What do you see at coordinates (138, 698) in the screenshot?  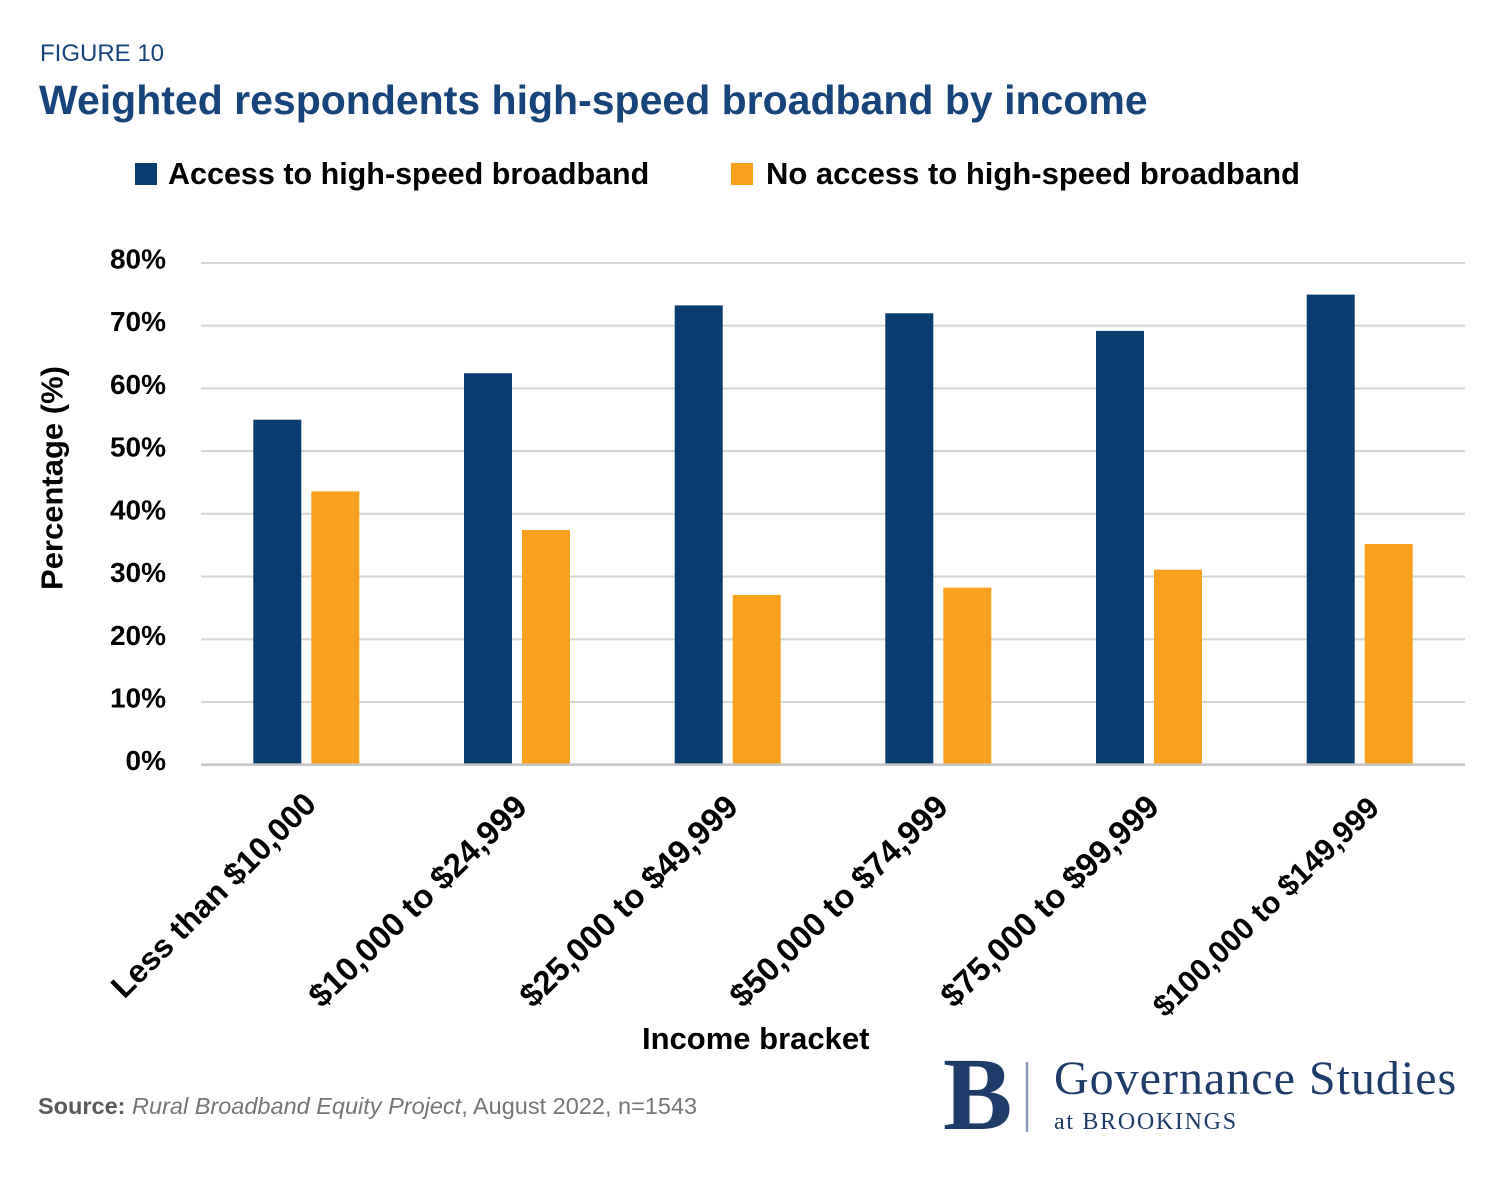 I see `svg-text: 10%` at bounding box center [138, 698].